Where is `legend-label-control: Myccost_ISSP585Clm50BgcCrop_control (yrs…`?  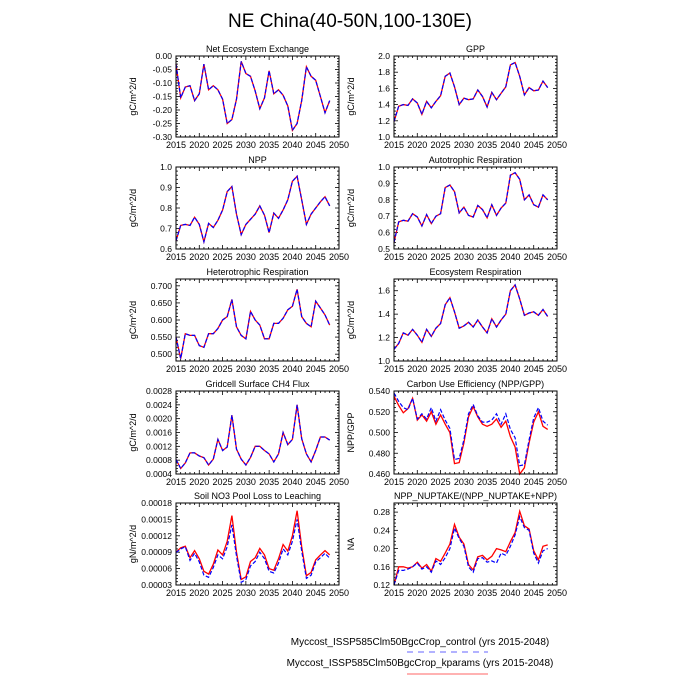
legend-label-control: Myccost_ISSP585Clm50BgcCrop_control (yrs… is located at coordinates (420, 642).